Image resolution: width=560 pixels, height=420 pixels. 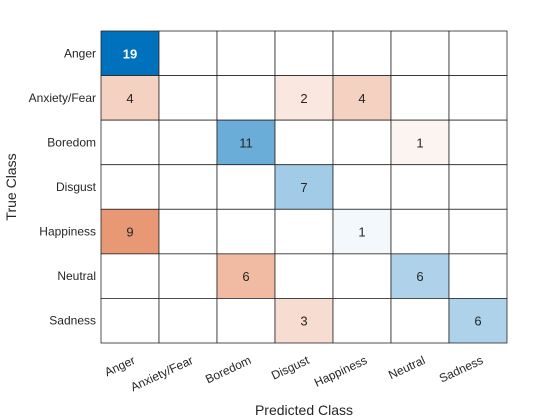 I want to click on cell-value-label: 19, so click(x=130, y=53).